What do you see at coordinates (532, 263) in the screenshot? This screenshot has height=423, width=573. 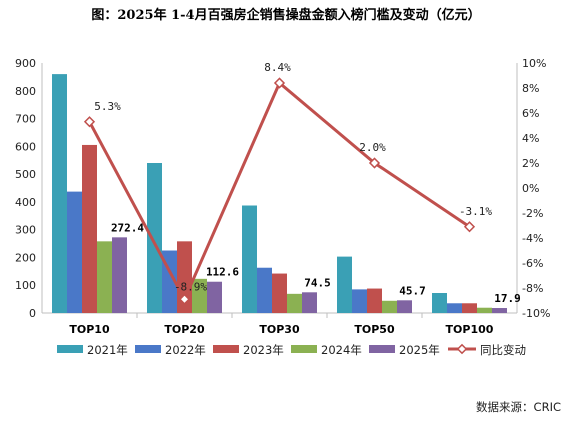 I see `y2-tick-label: -6%` at bounding box center [532, 263].